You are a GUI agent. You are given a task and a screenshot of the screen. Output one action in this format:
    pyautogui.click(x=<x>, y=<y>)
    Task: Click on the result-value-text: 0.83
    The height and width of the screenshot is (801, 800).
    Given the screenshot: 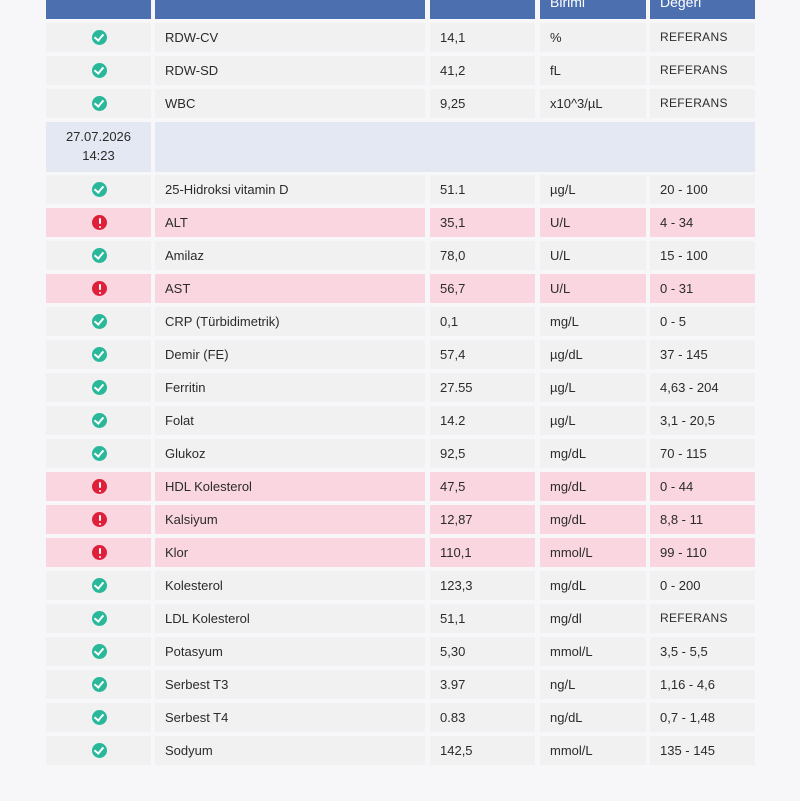 What is the action you would take?
    pyautogui.click(x=453, y=717)
    